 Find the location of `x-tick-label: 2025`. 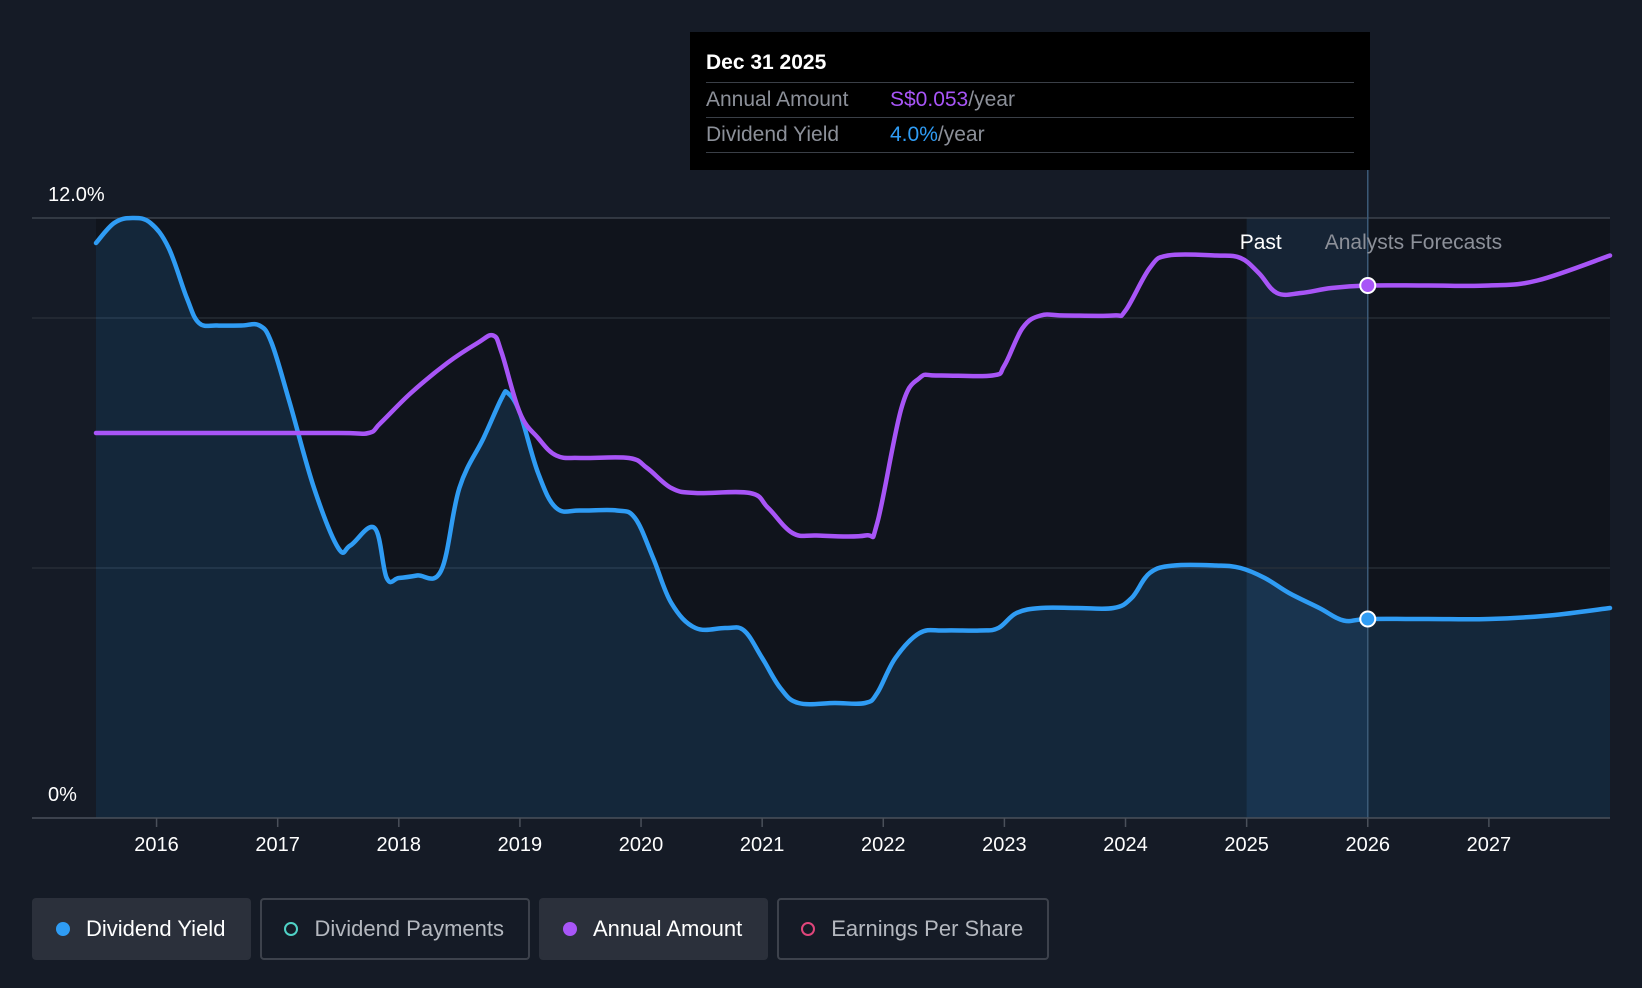

x-tick-label: 2025 is located at coordinates (1246, 845).